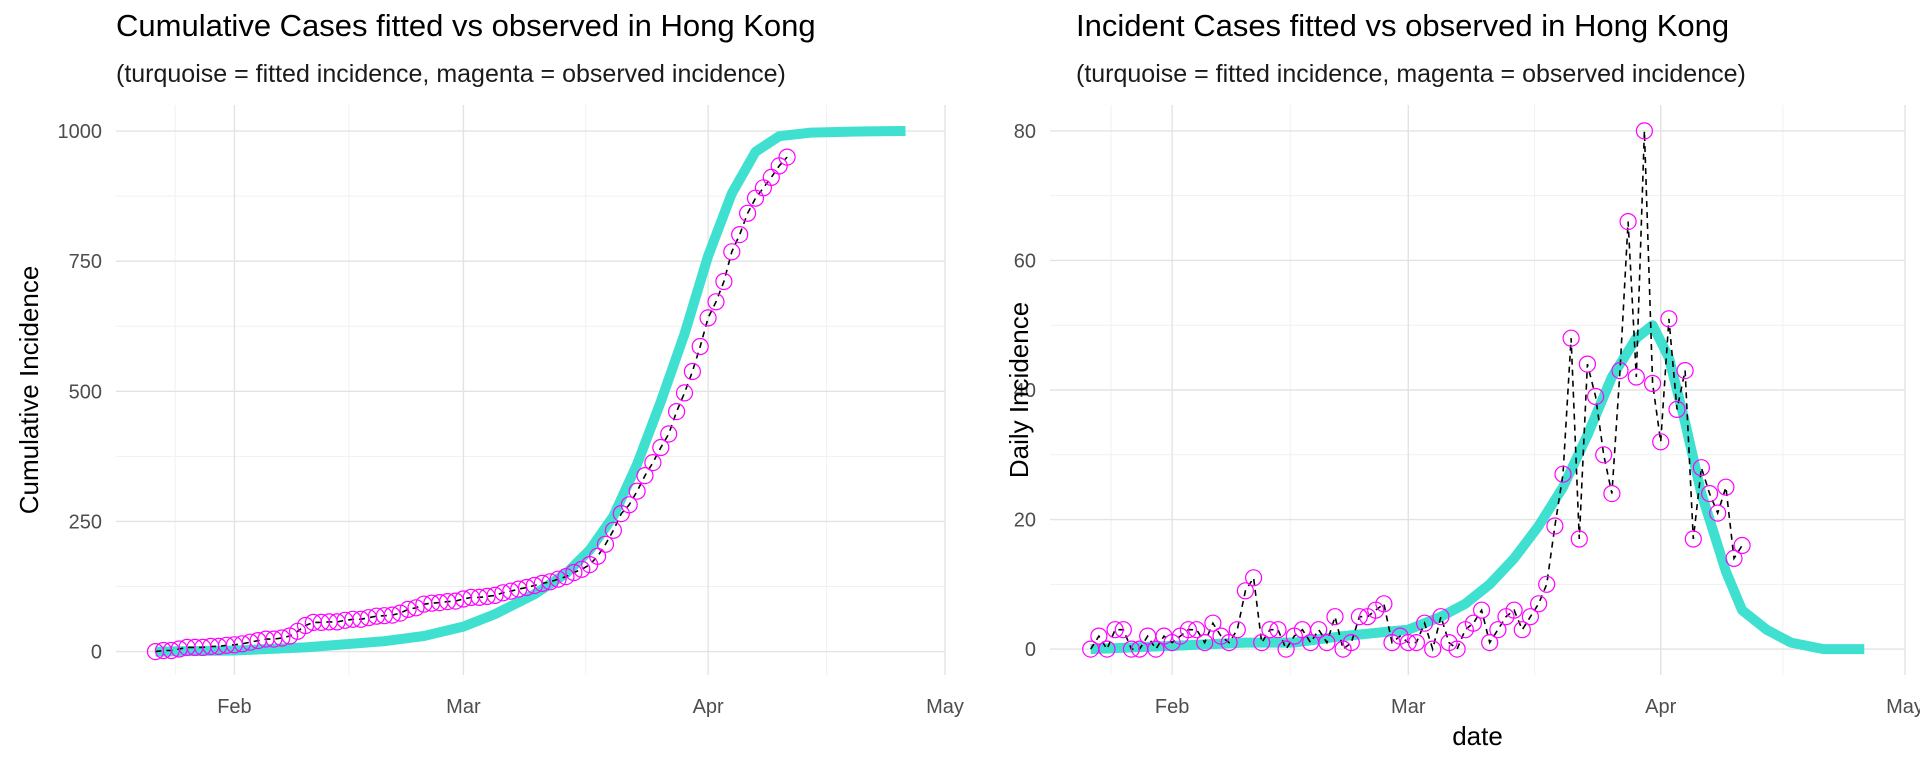 The height and width of the screenshot is (768, 1920). What do you see at coordinates (1025, 261) in the screenshot?
I see `y-tick-label: 60` at bounding box center [1025, 261].